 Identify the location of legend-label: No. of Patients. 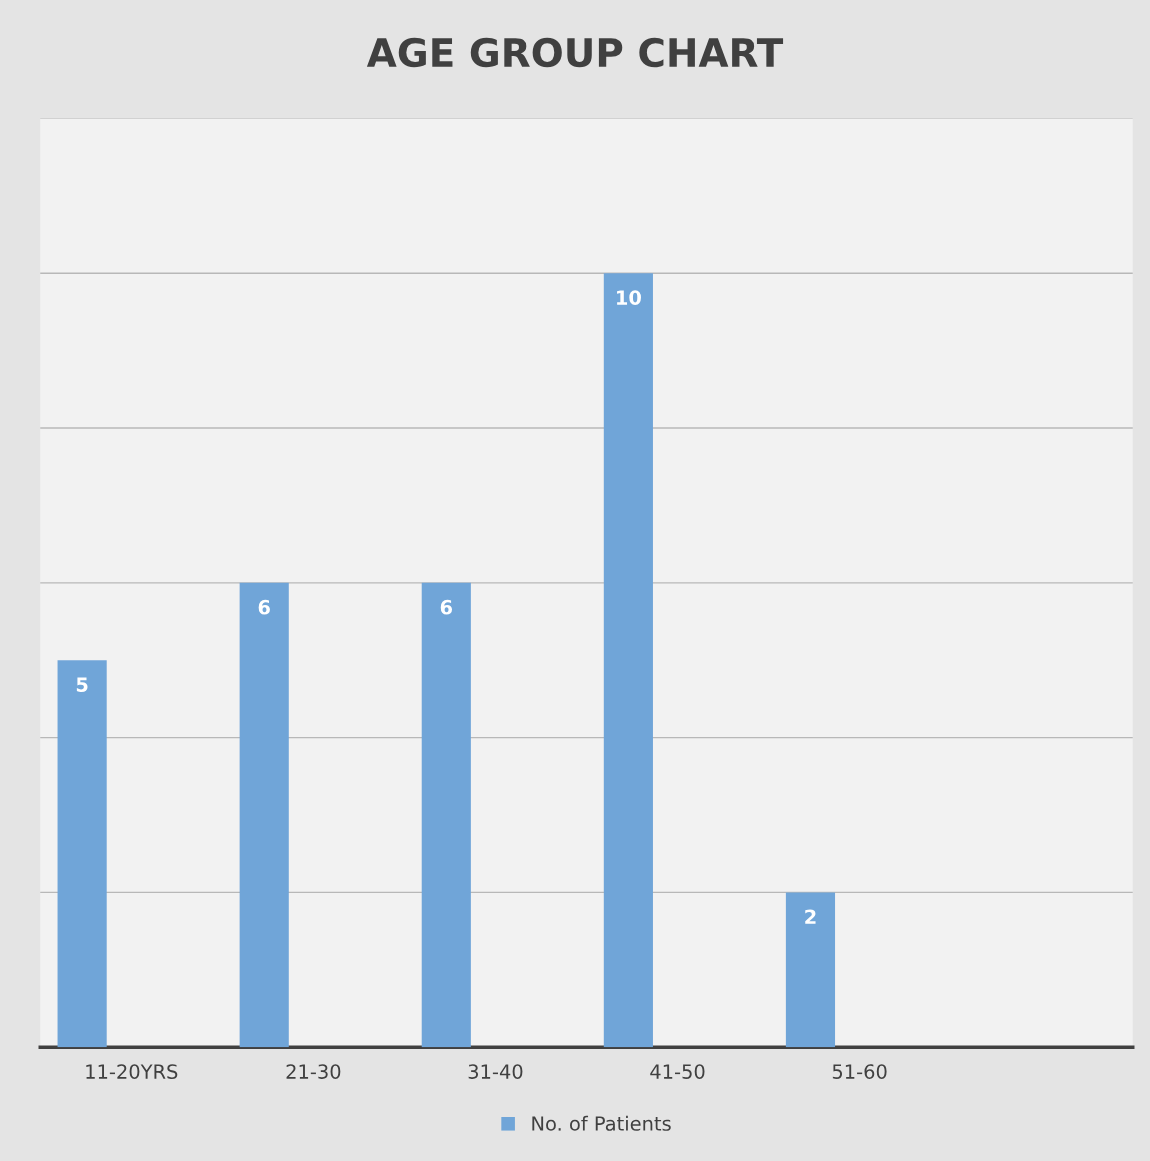
(601, 1123).